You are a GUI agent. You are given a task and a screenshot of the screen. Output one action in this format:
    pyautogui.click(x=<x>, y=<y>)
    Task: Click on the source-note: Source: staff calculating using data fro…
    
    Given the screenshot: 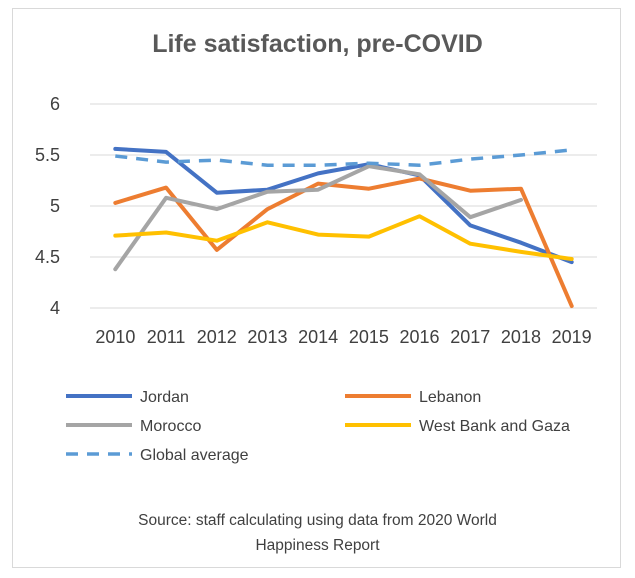 What is the action you would take?
    pyautogui.click(x=317, y=533)
    